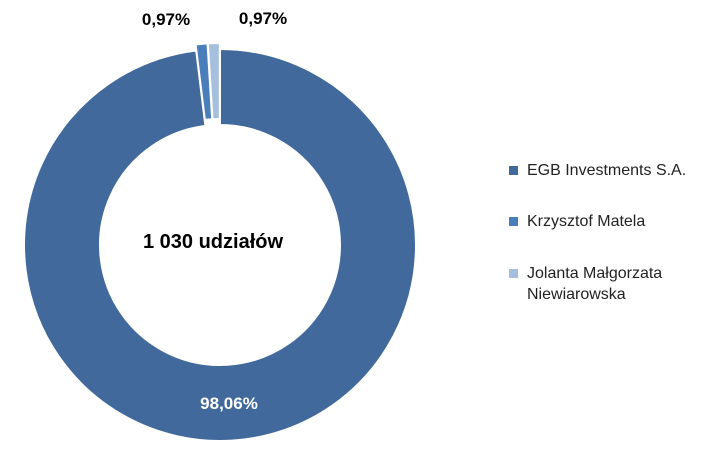 The width and height of the screenshot is (713, 456). Describe the element at coordinates (513, 273) in the screenshot. I see `legend-swatch-niewiarowska` at that location.